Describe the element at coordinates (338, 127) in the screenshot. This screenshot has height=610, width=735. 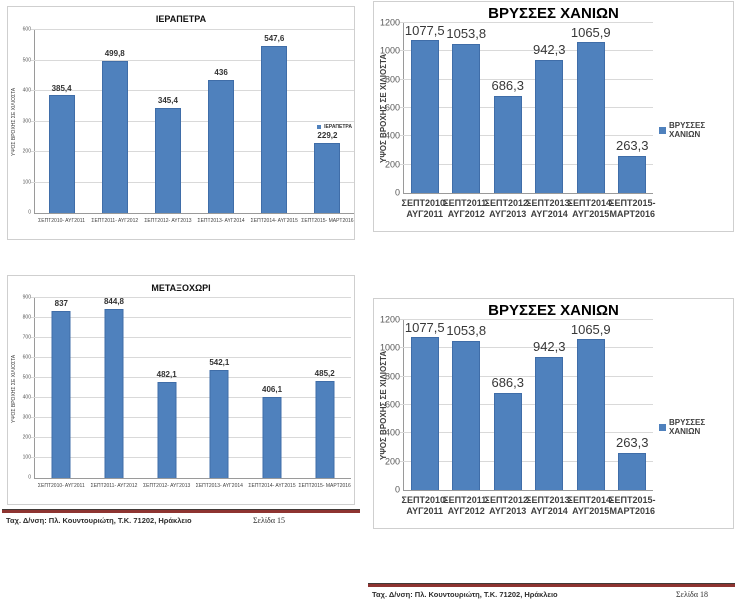
I see `legend-label: ΙΕΡΑΠΕΤΡΑ` at that location.